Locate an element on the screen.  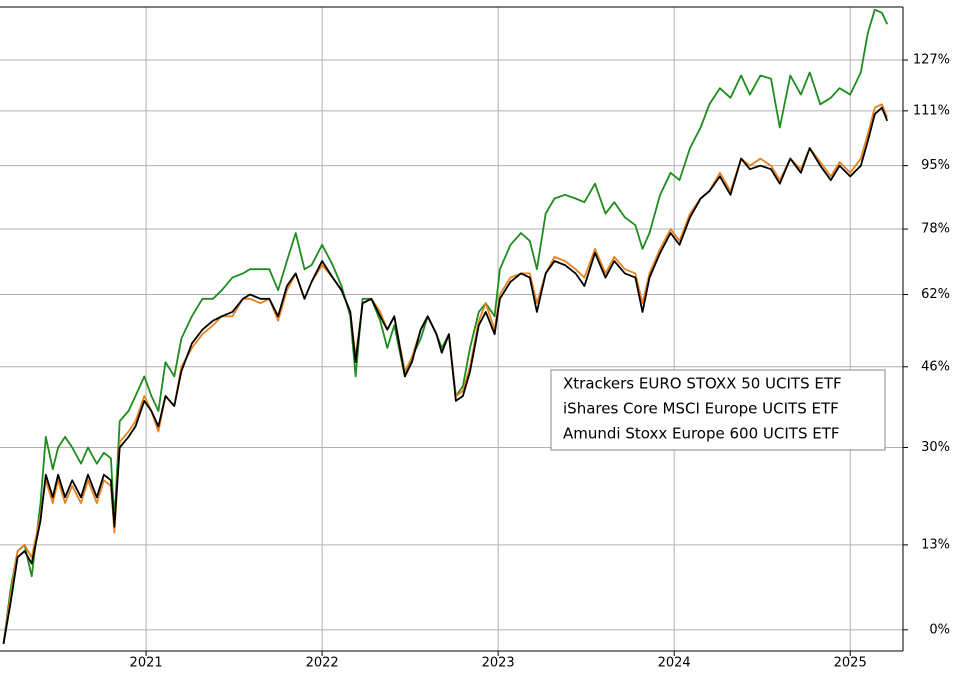
x-tick-label: 2025 is located at coordinates (850, 663).